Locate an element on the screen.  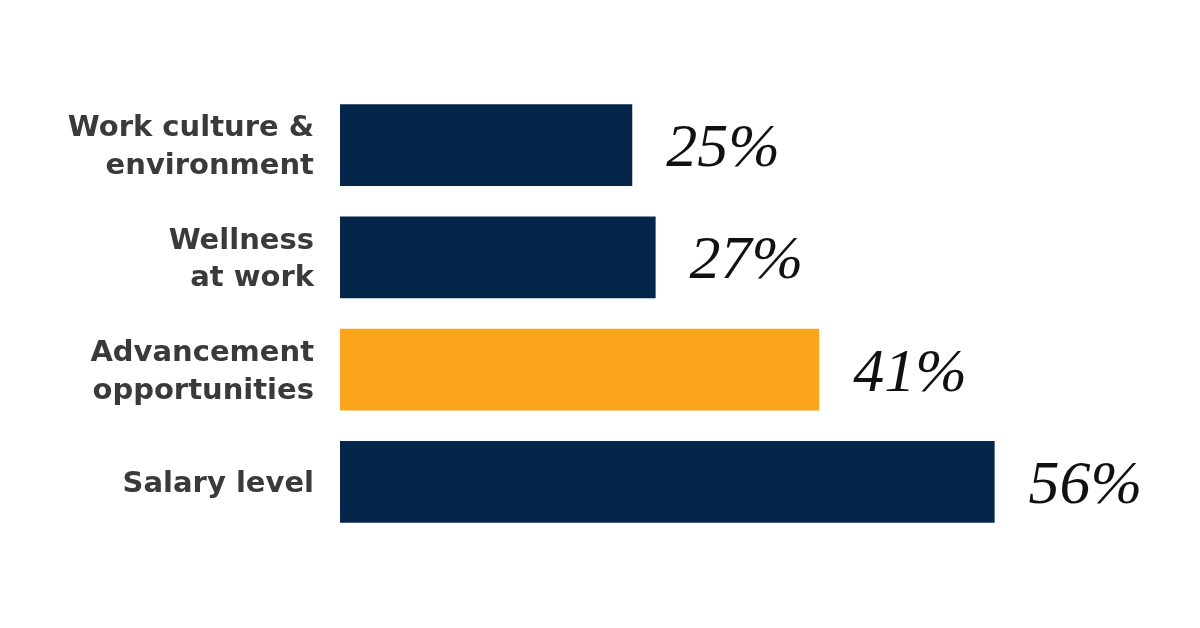
data-label: 41% is located at coordinates (894, 369).